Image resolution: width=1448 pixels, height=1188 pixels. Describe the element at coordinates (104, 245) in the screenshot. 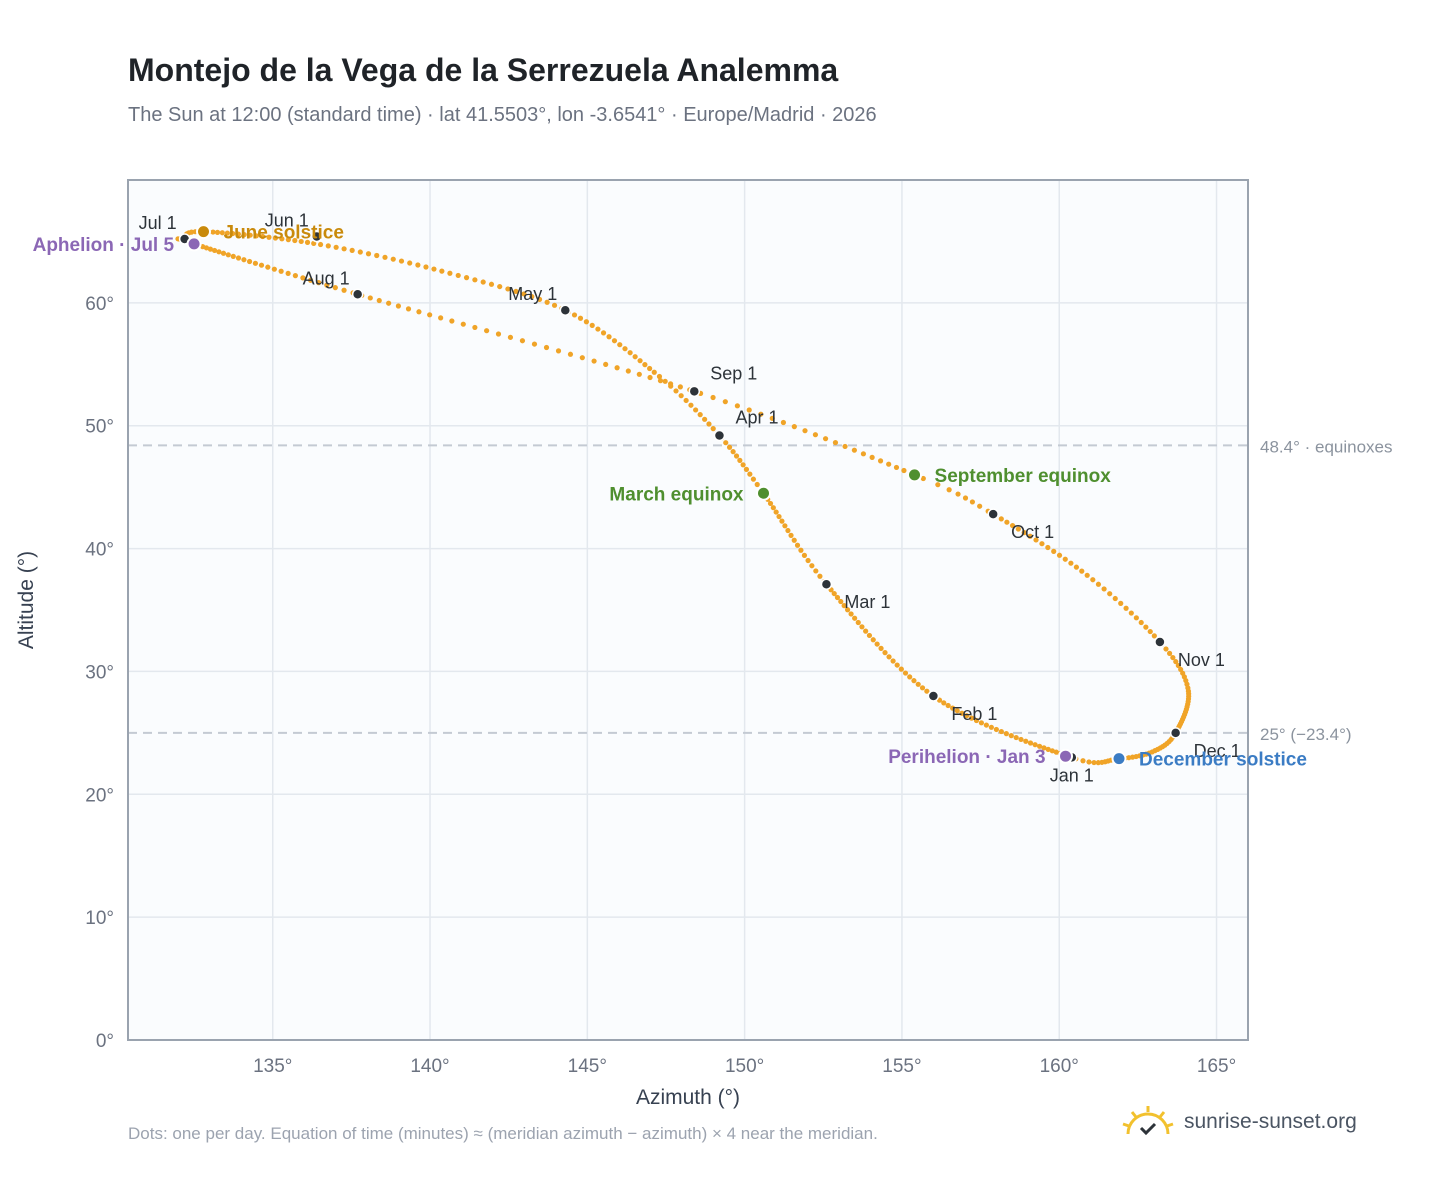

I see `event-label: Aphelion · Jul 5` at that location.